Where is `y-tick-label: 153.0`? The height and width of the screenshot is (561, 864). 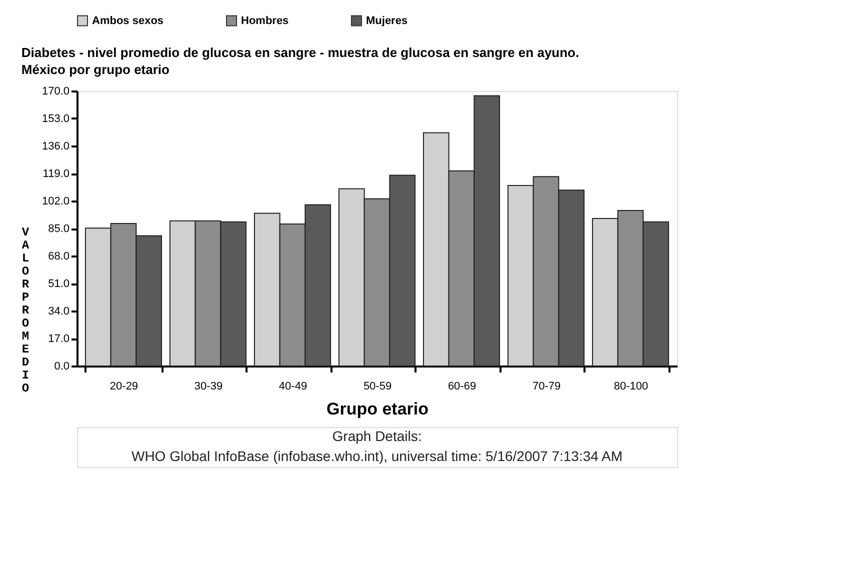
y-tick-label: 153.0 is located at coordinates (56, 119).